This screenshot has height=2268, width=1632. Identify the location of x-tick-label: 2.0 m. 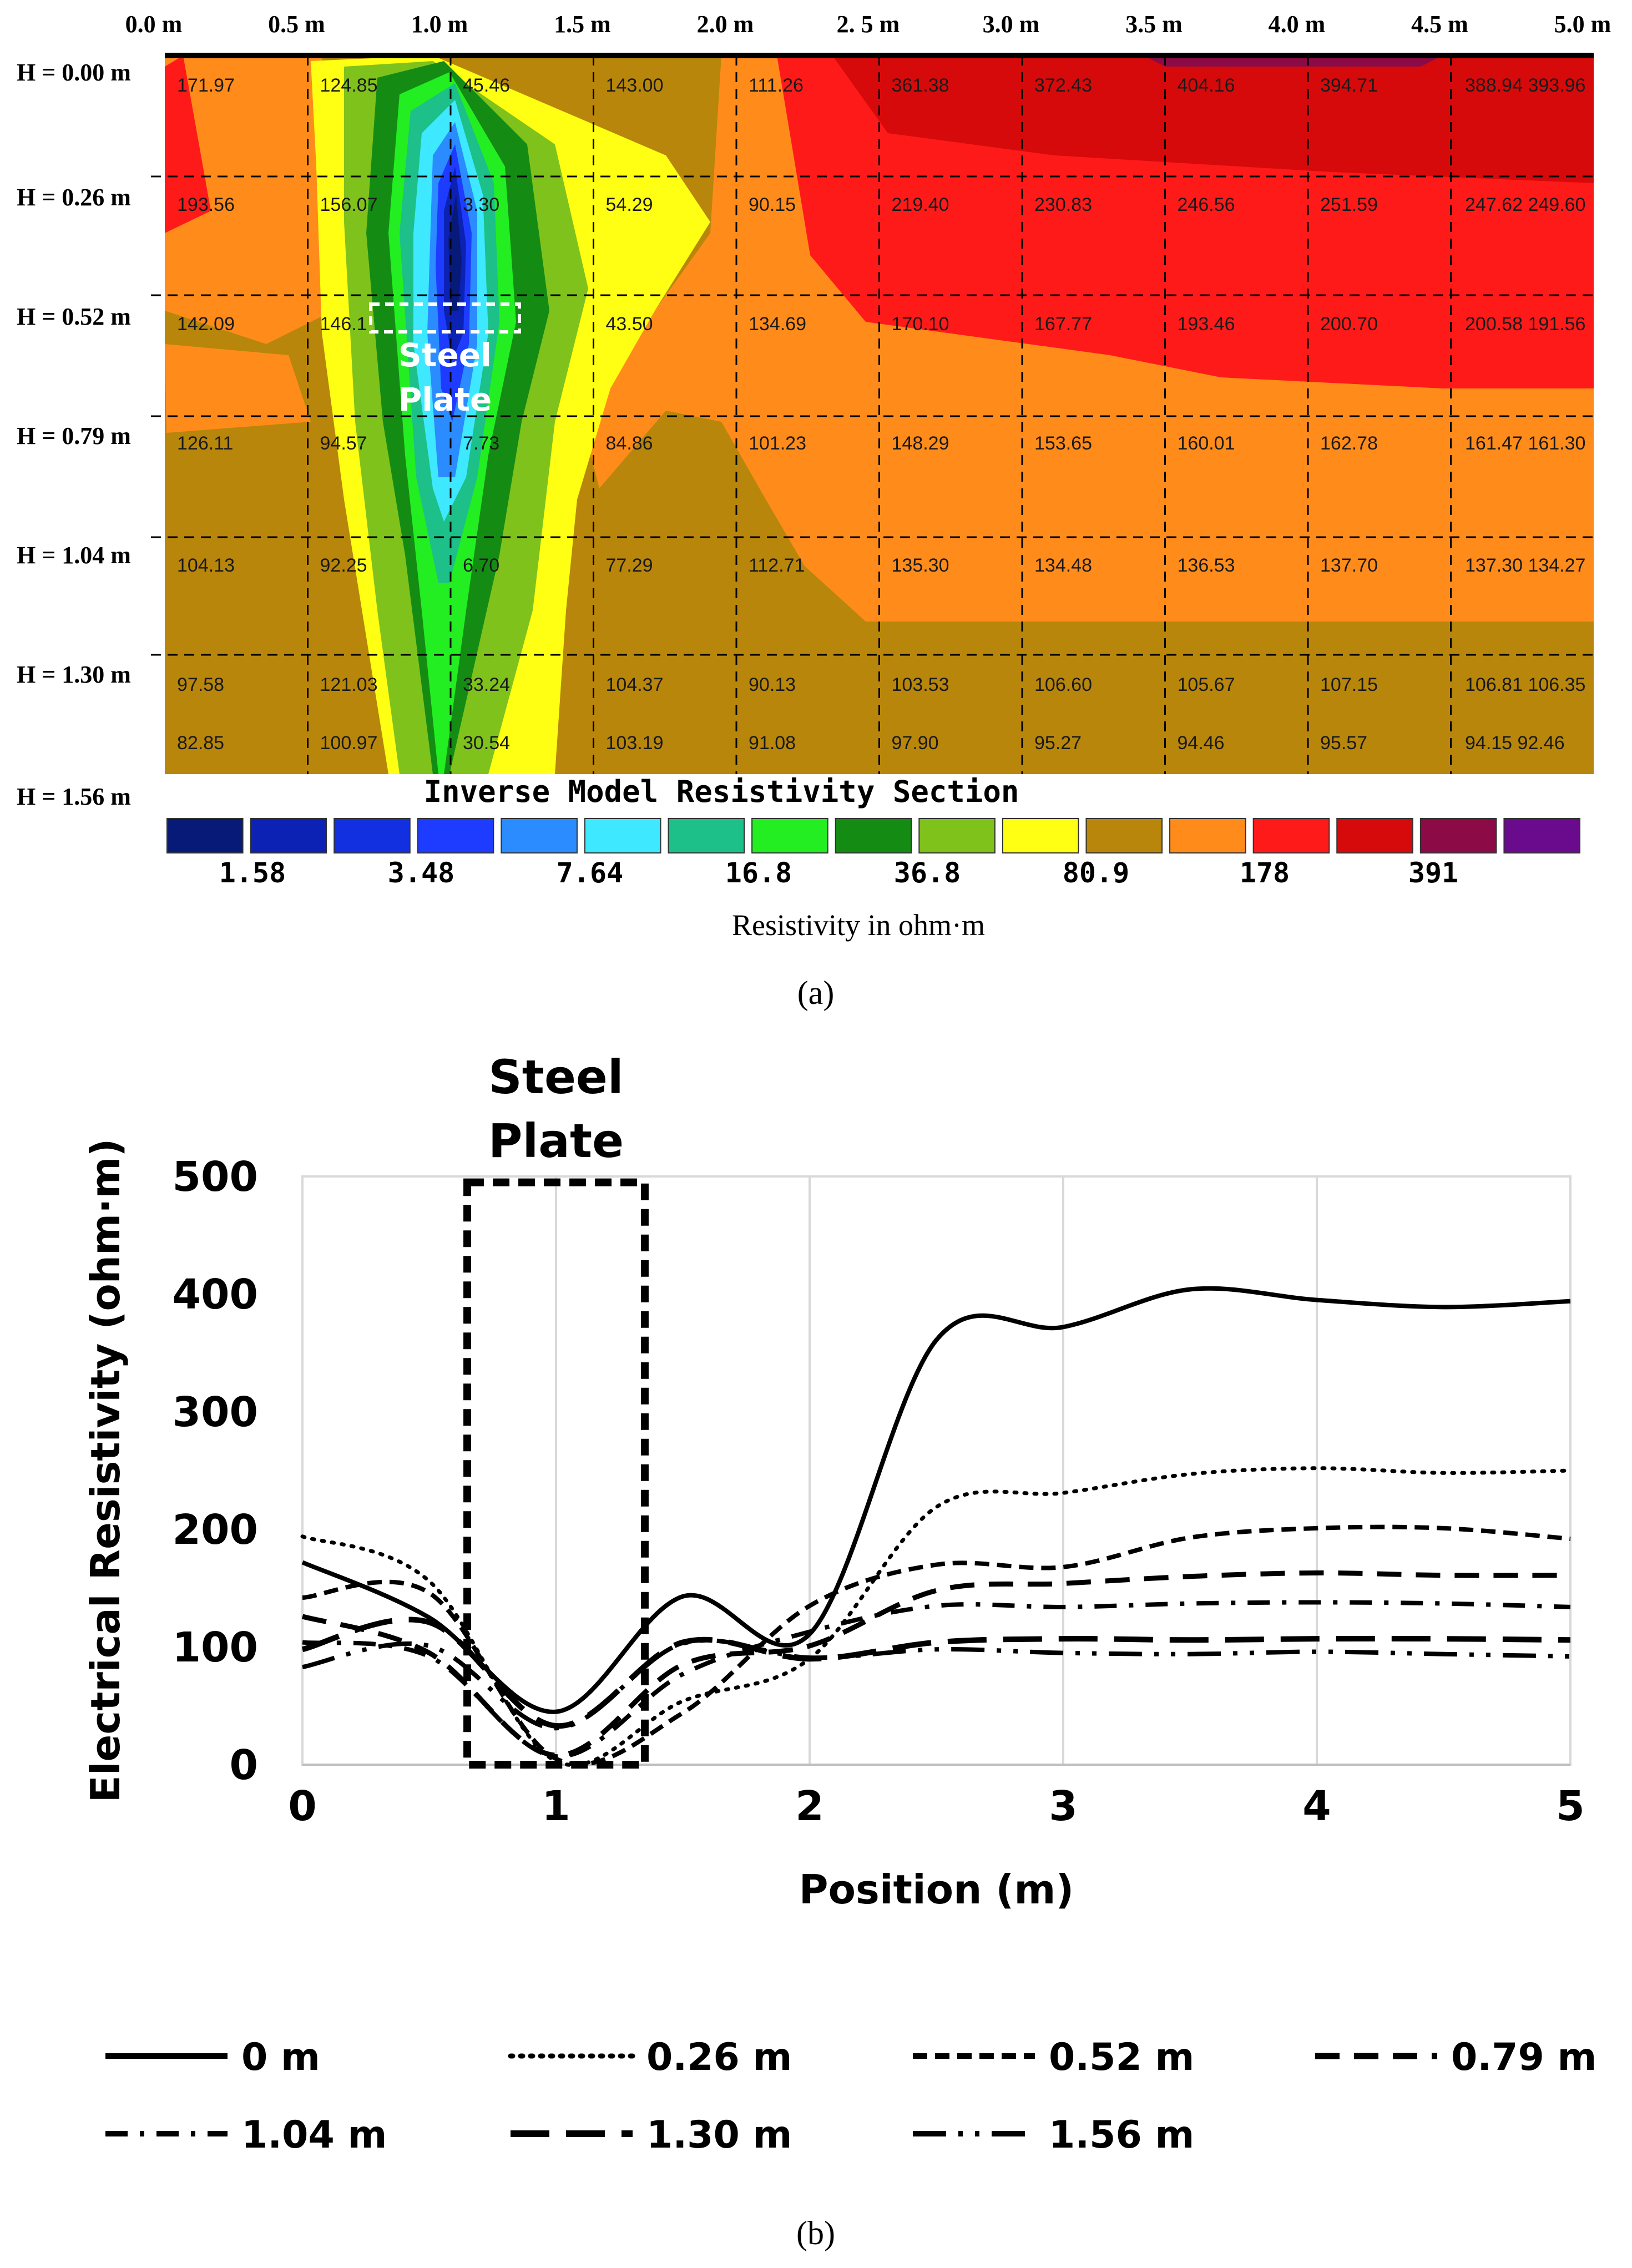
(725, 24).